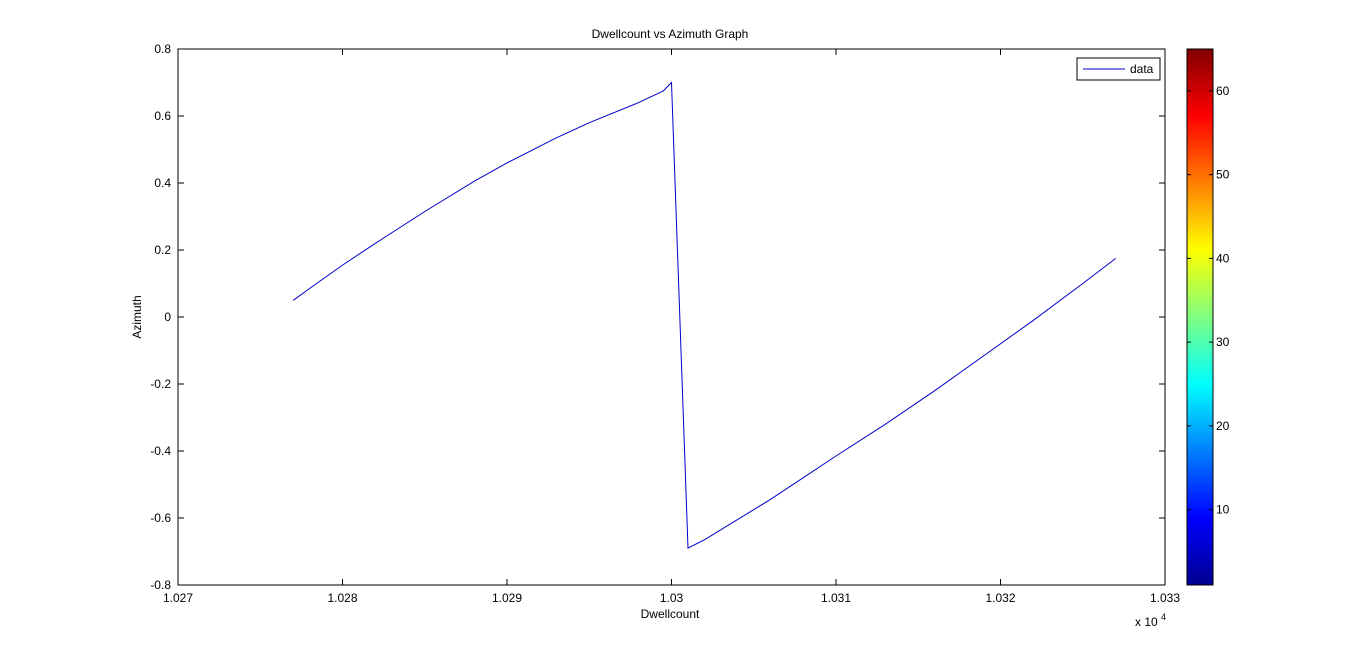 The width and height of the screenshot is (1364, 657). What do you see at coordinates (1163, 617) in the screenshot?
I see `x-axis-multiplier-exponent: 4` at bounding box center [1163, 617].